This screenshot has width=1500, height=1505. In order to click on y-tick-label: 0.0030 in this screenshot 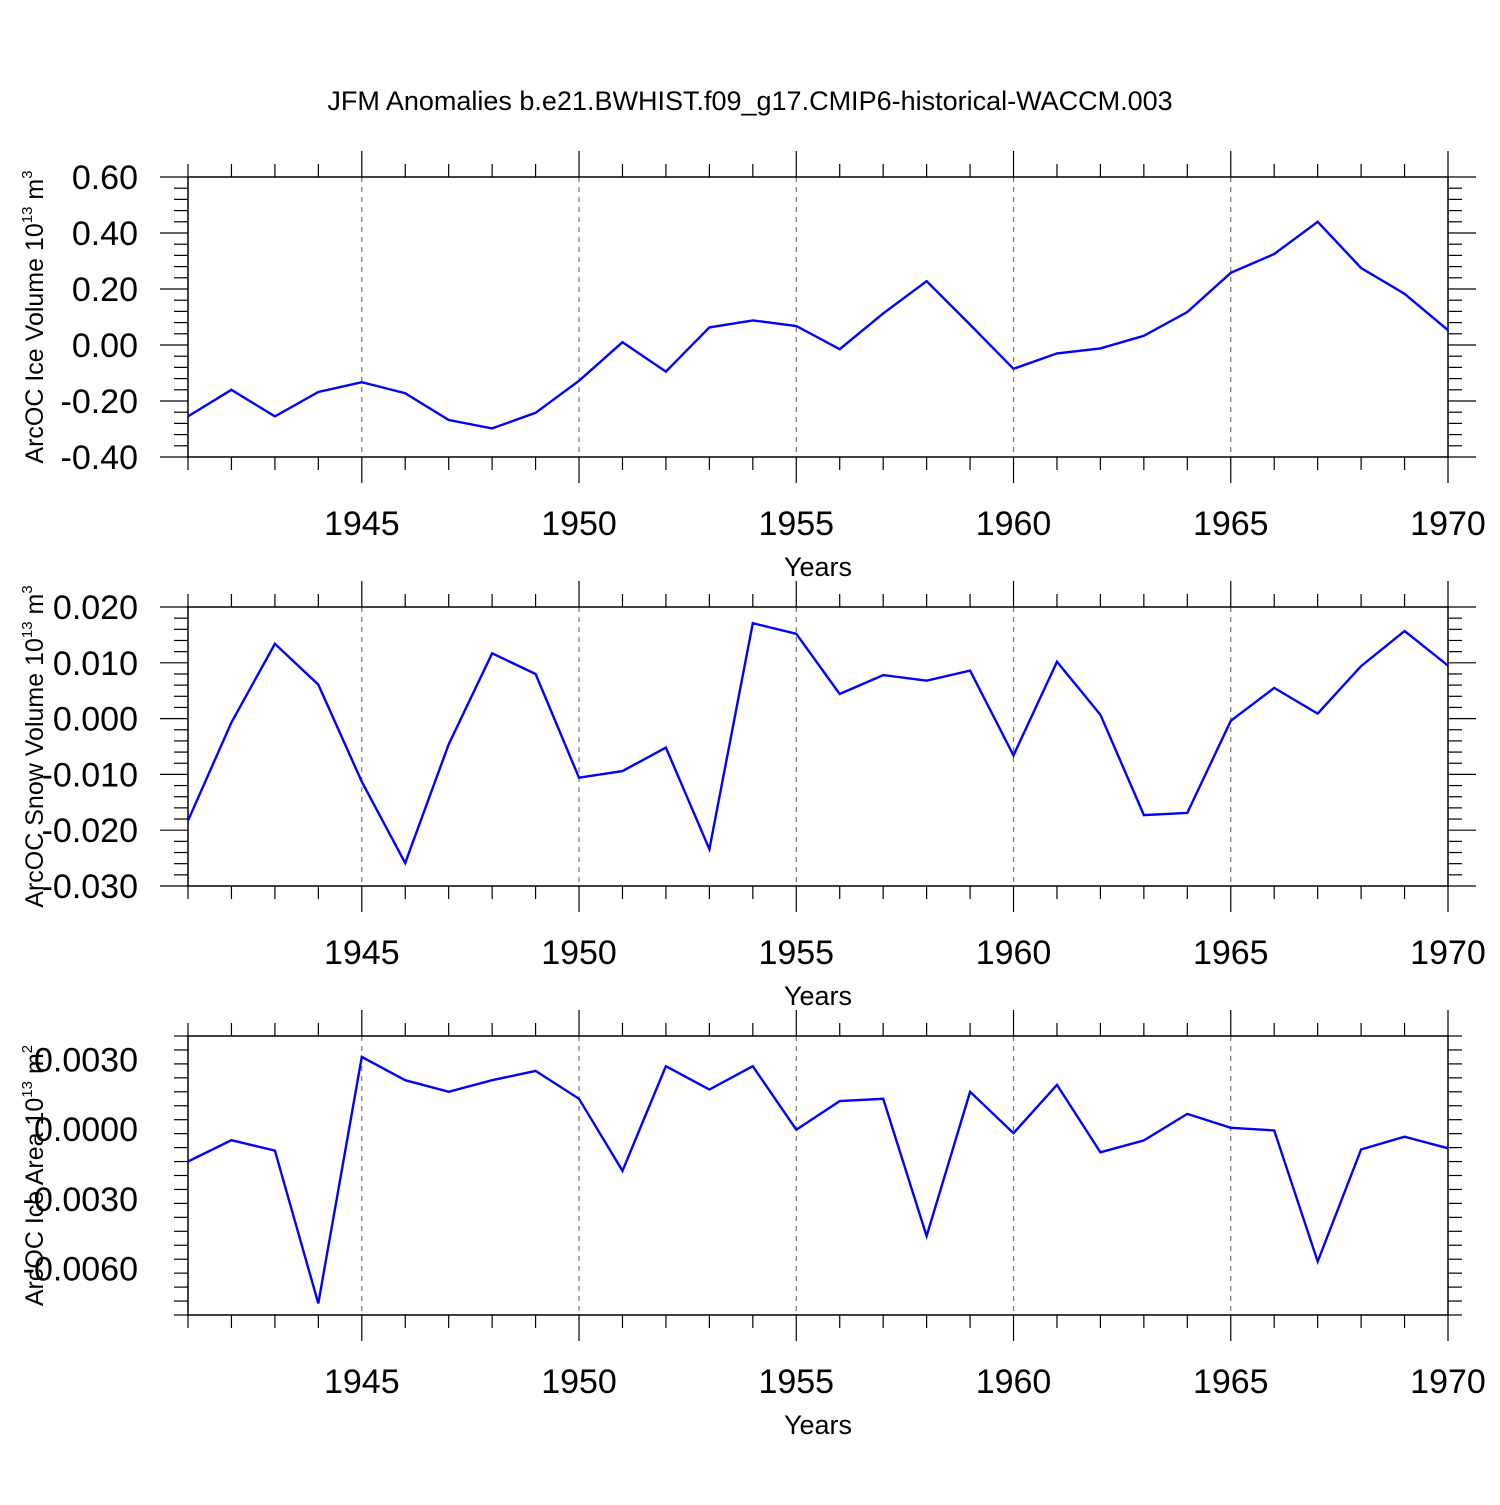, I will do `click(86, 1060)`.